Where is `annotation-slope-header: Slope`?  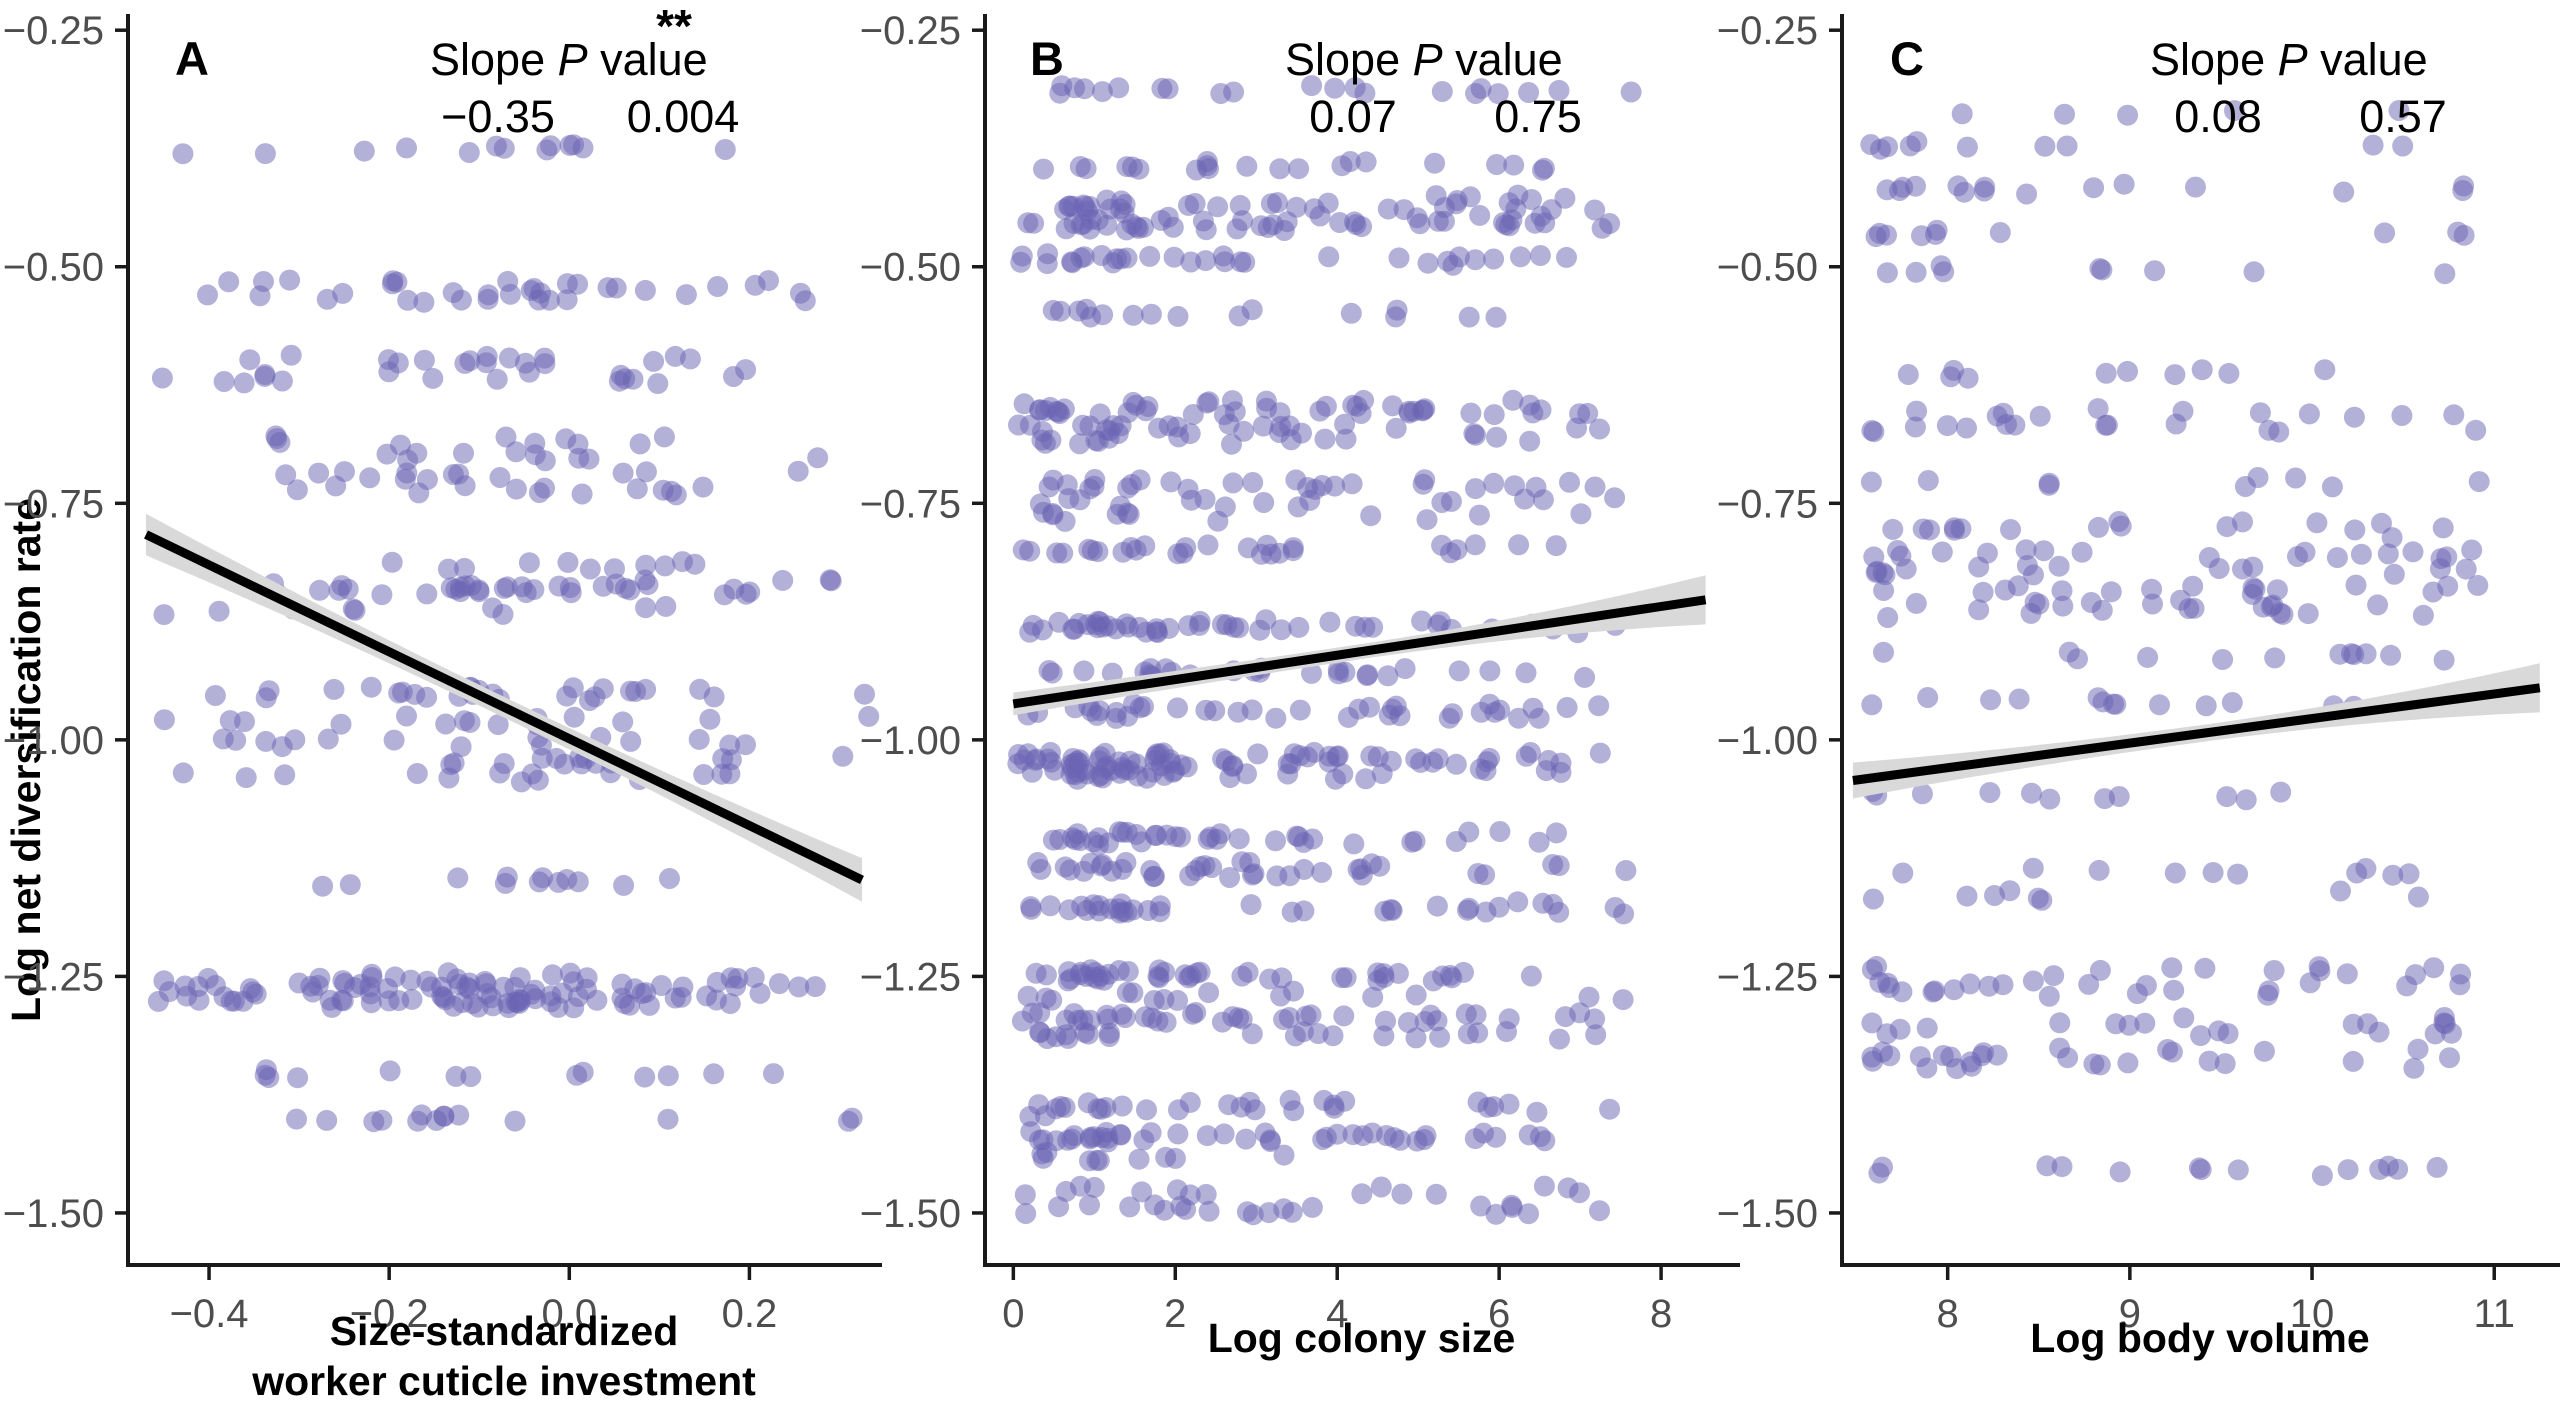
annotation-slope-header: Slope is located at coordinates (1342, 59).